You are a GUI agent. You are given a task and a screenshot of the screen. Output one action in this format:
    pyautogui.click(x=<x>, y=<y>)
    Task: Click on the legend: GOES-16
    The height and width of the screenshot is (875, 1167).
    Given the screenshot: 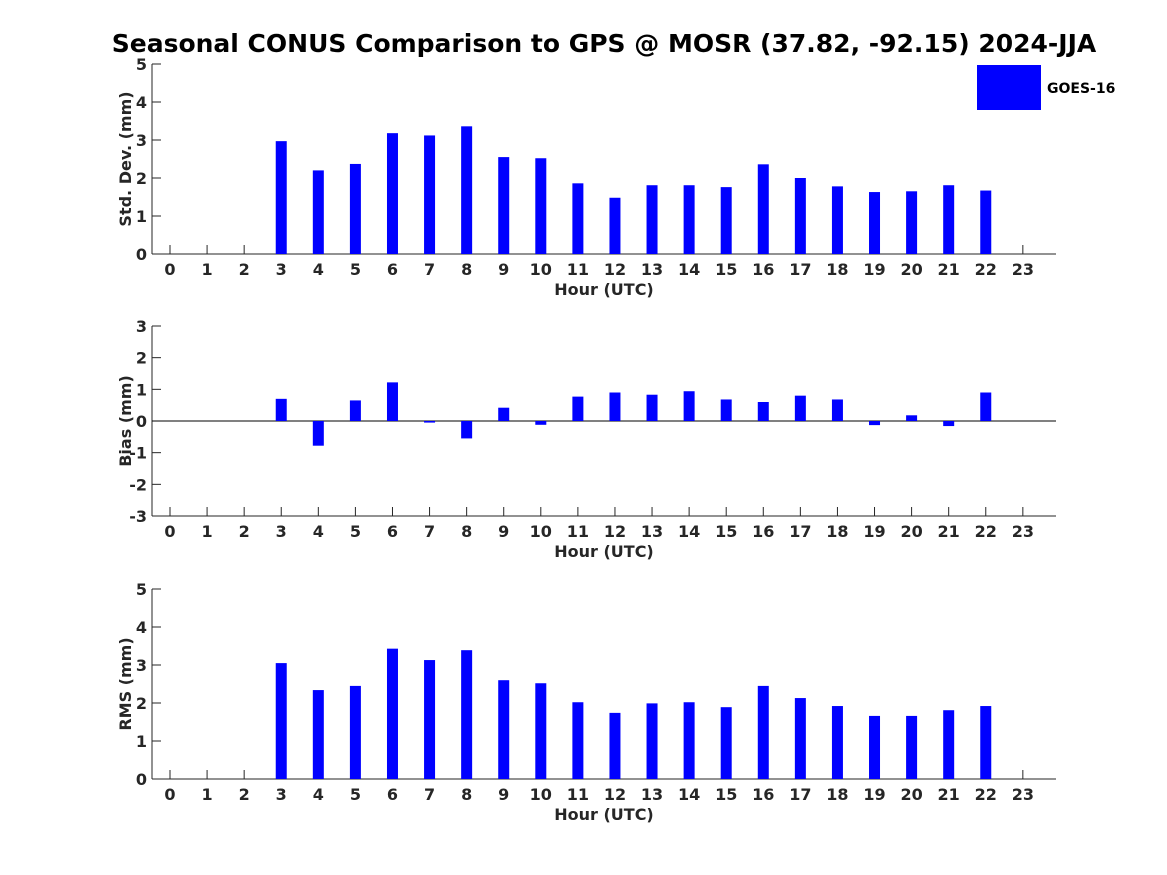 What is the action you would take?
    pyautogui.click(x=1046, y=87)
    